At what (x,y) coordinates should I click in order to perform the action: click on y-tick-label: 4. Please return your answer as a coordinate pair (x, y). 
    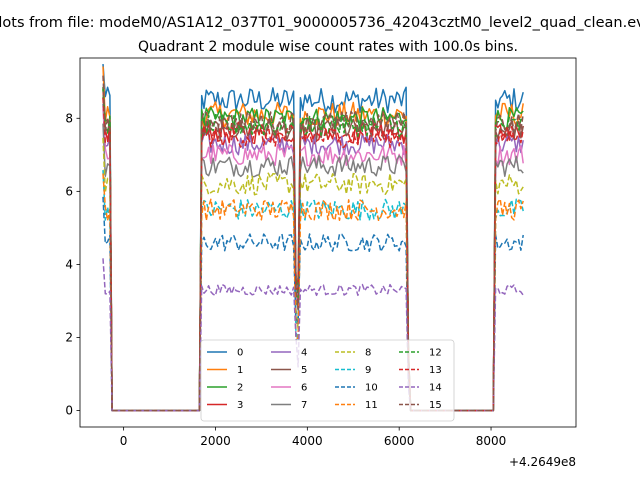
    Looking at the image, I should click on (69, 264).